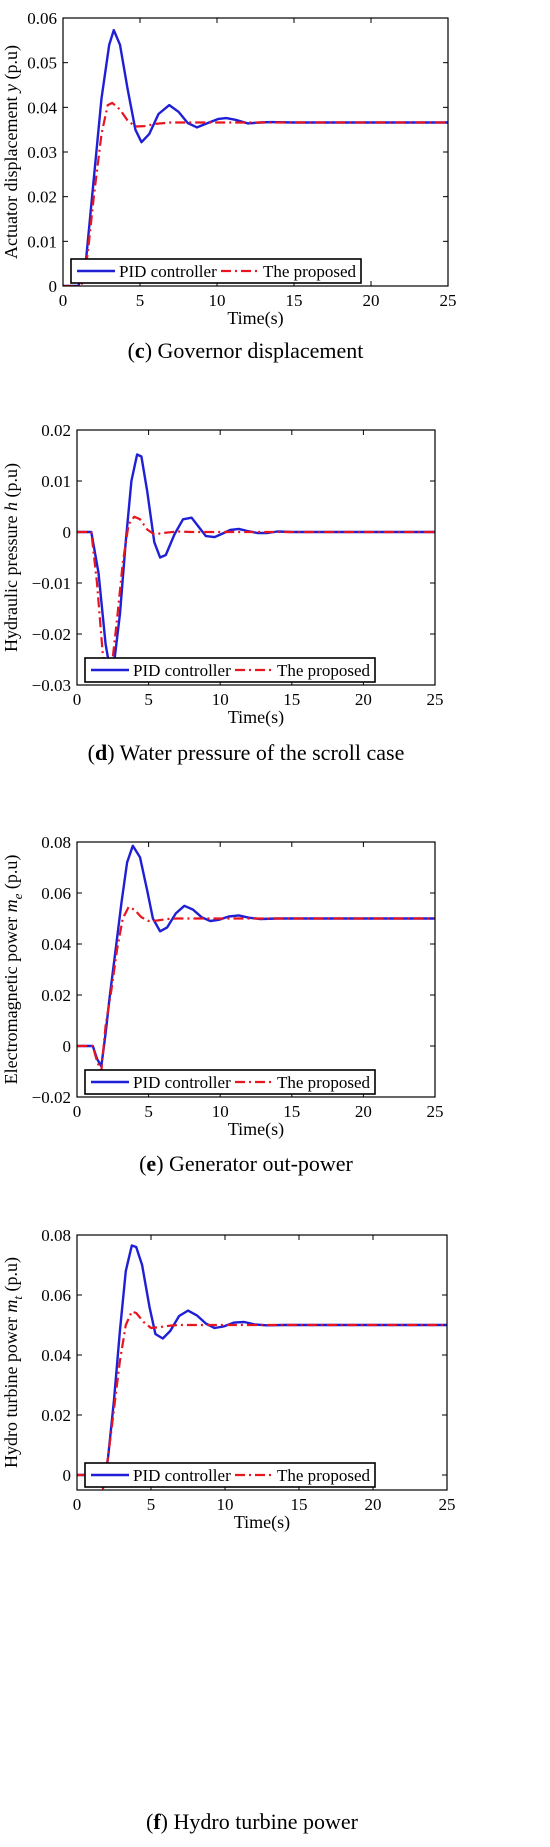 The image size is (550, 1847). I want to click on caption-text: Hydro turbine power, so click(263, 1821).